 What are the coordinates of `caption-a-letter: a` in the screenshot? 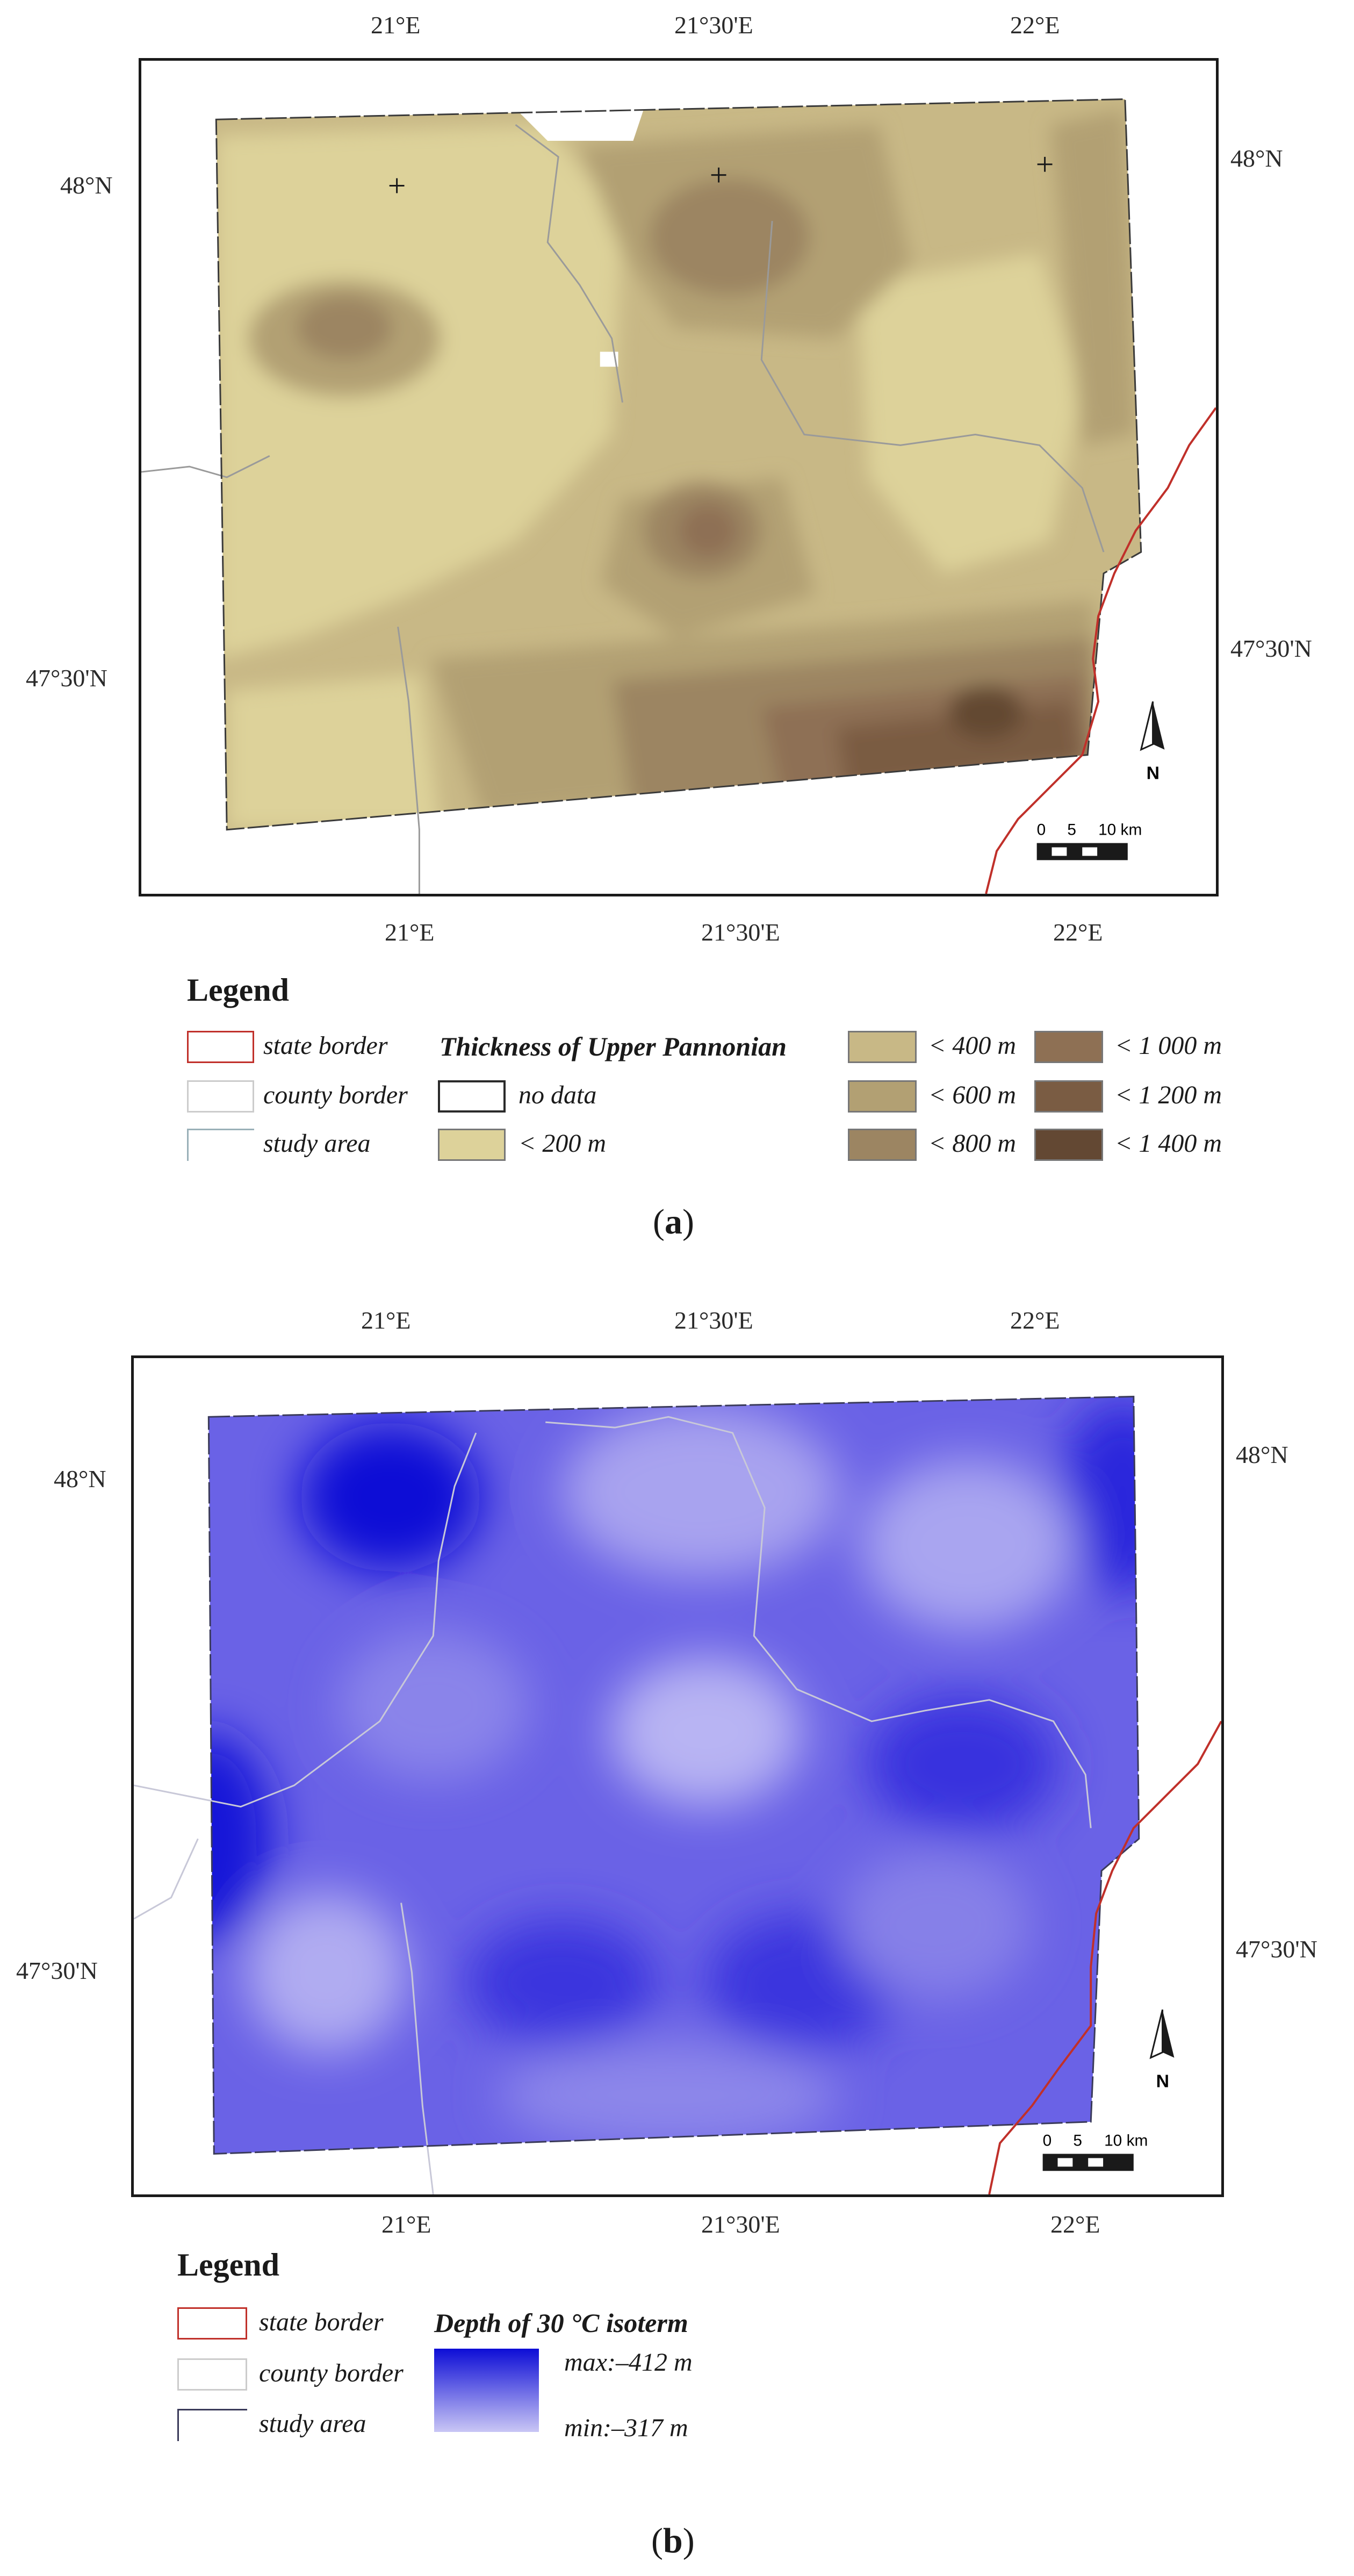 It's located at (673, 1222).